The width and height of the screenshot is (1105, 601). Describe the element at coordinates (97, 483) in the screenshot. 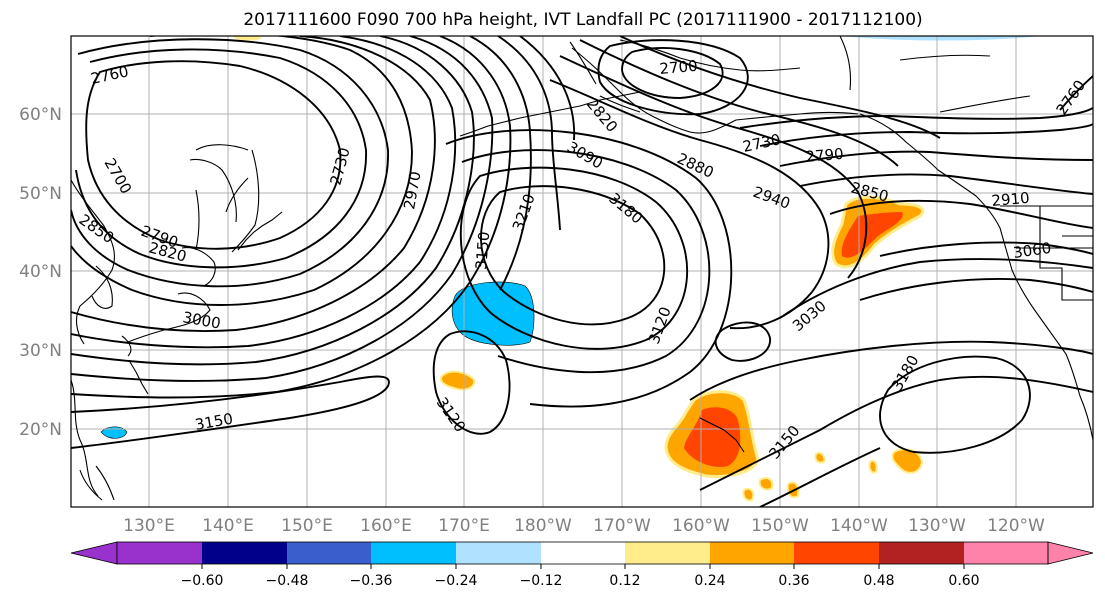

I see `philippines` at that location.